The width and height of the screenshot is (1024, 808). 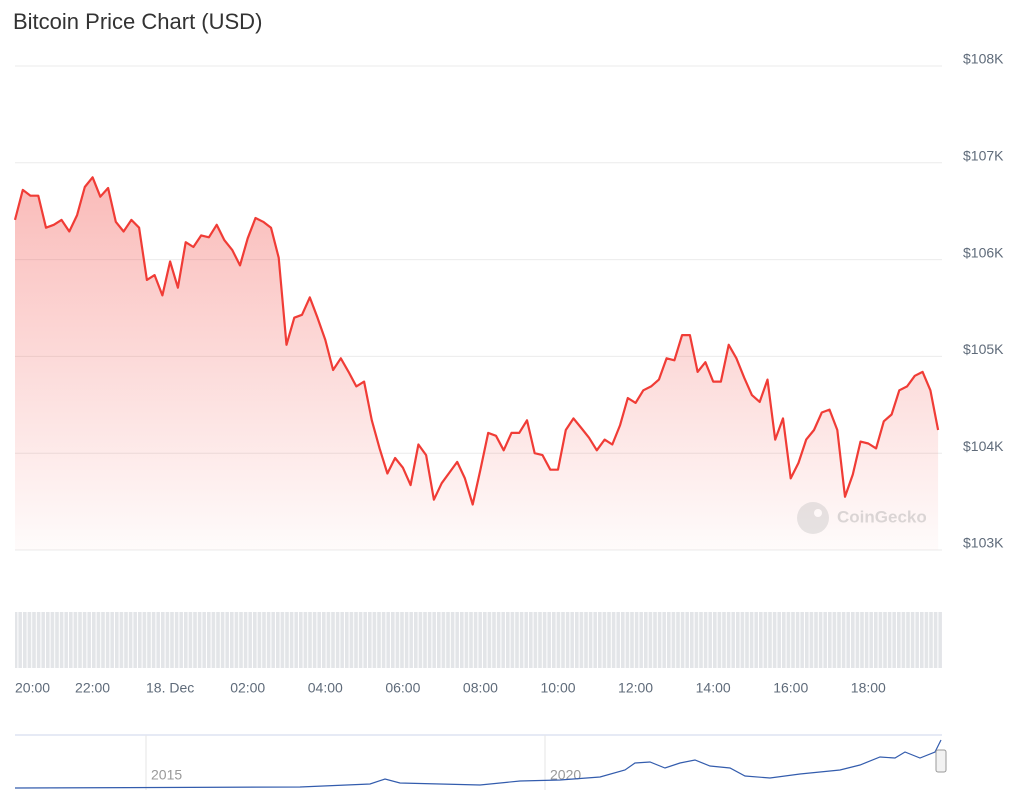 What do you see at coordinates (635, 688) in the screenshot?
I see `x-tick-label: 12:00` at bounding box center [635, 688].